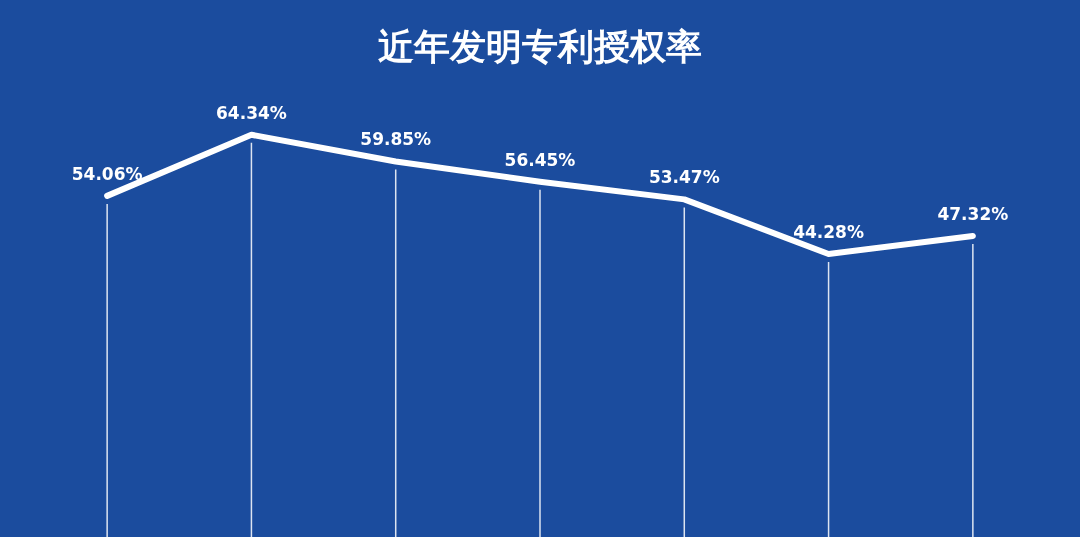 This screenshot has width=1080, height=537. What do you see at coordinates (540, 159) in the screenshot?
I see `data-label: 56.45%` at bounding box center [540, 159].